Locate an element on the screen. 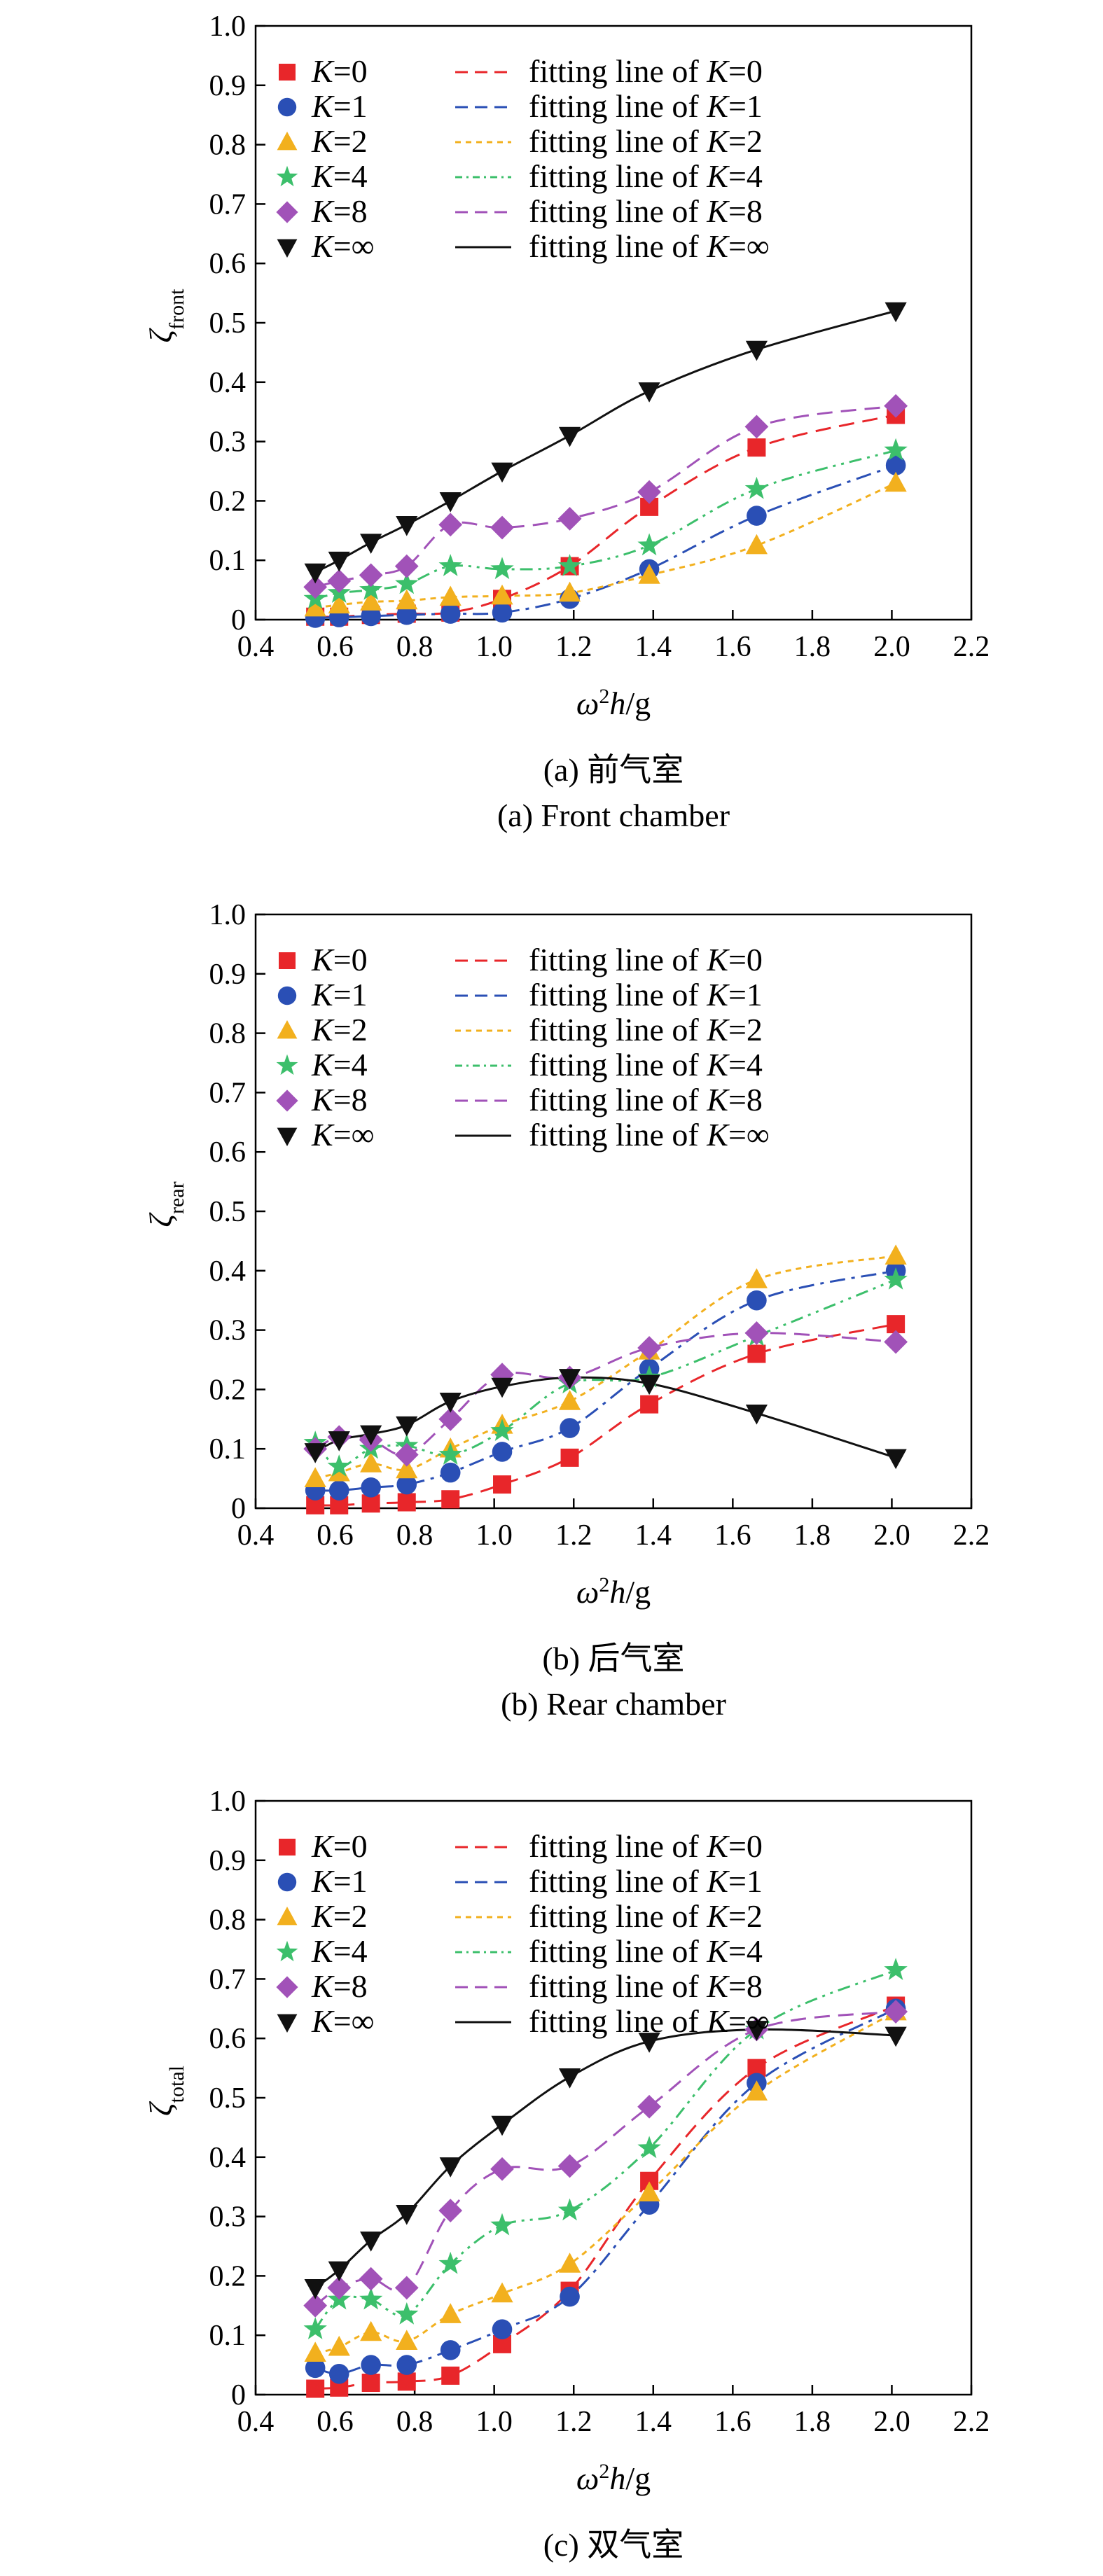 The width and height of the screenshot is (1103, 2576). legend-label: K=2 is located at coordinates (339, 141).